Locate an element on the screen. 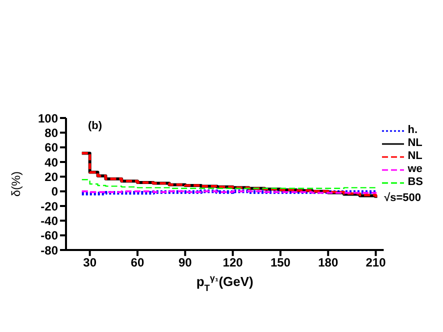  y-tick-label: 100 is located at coordinates (48, 118).